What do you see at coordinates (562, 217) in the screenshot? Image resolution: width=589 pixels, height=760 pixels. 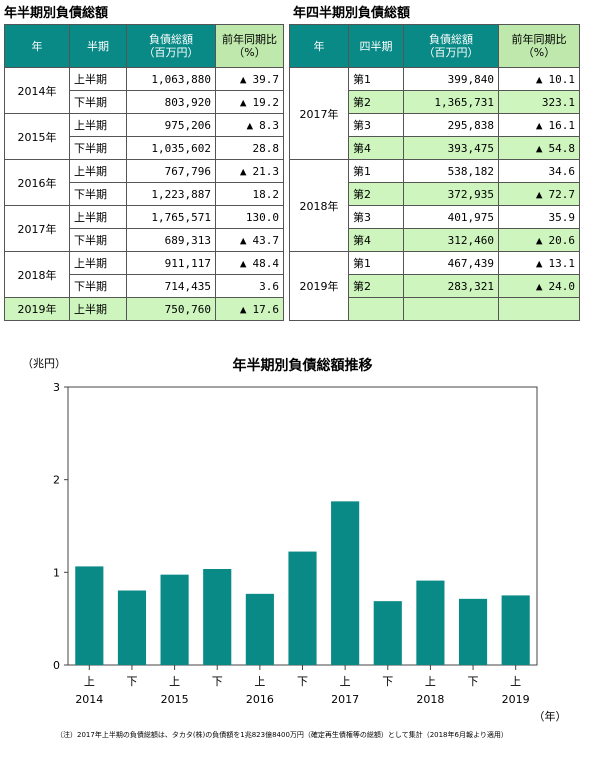 I see `pct-value: 35.9` at bounding box center [562, 217].